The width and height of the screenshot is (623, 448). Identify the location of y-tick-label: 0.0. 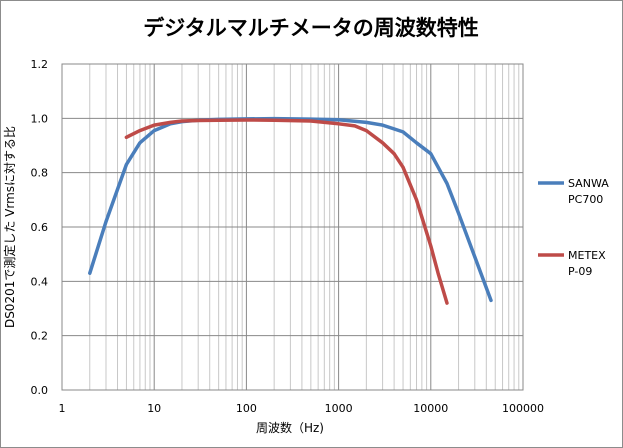
(40, 390).